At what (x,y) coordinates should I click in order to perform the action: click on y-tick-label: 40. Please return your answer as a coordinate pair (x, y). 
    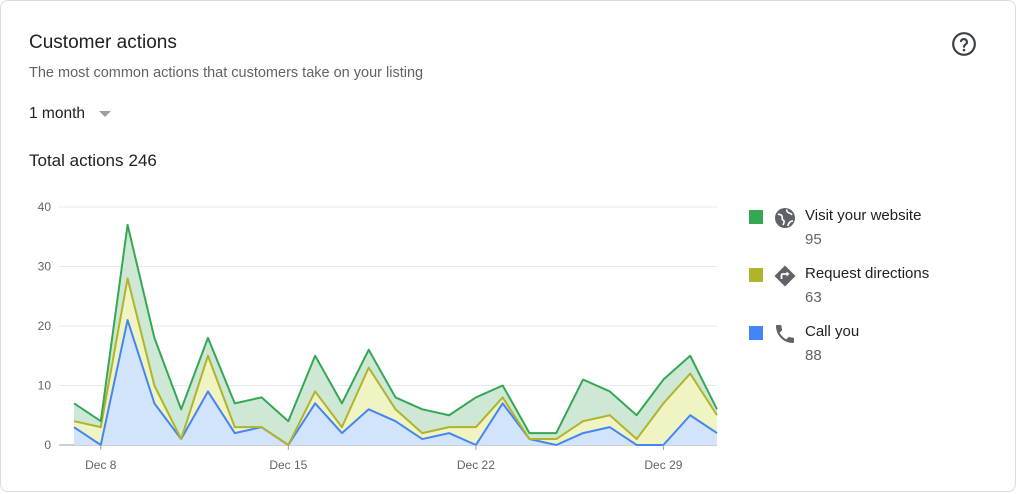
    Looking at the image, I should click on (45, 207).